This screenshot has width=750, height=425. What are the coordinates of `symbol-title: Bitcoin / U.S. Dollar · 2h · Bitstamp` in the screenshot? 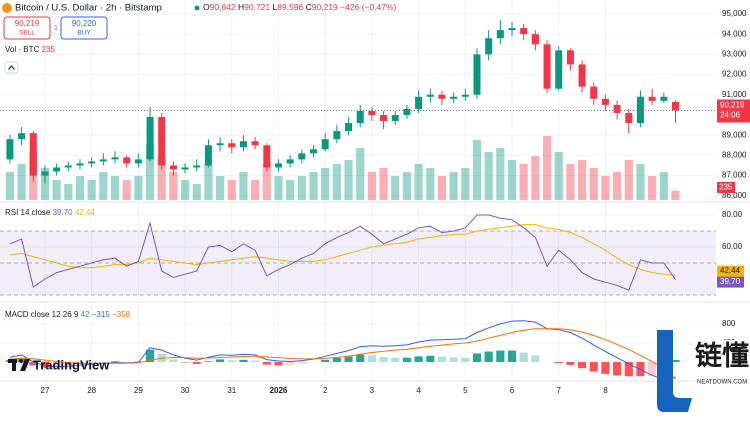 It's located at (88, 8).